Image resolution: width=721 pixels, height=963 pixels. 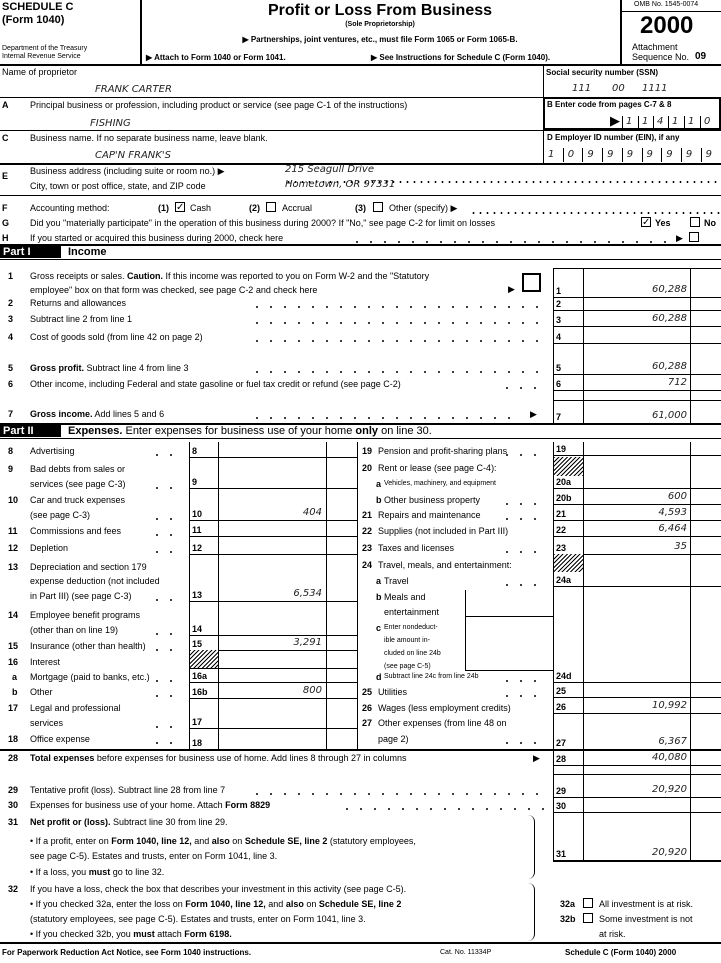 What do you see at coordinates (561, 759) in the screenshot?
I see `line28-number: 28` at bounding box center [561, 759].